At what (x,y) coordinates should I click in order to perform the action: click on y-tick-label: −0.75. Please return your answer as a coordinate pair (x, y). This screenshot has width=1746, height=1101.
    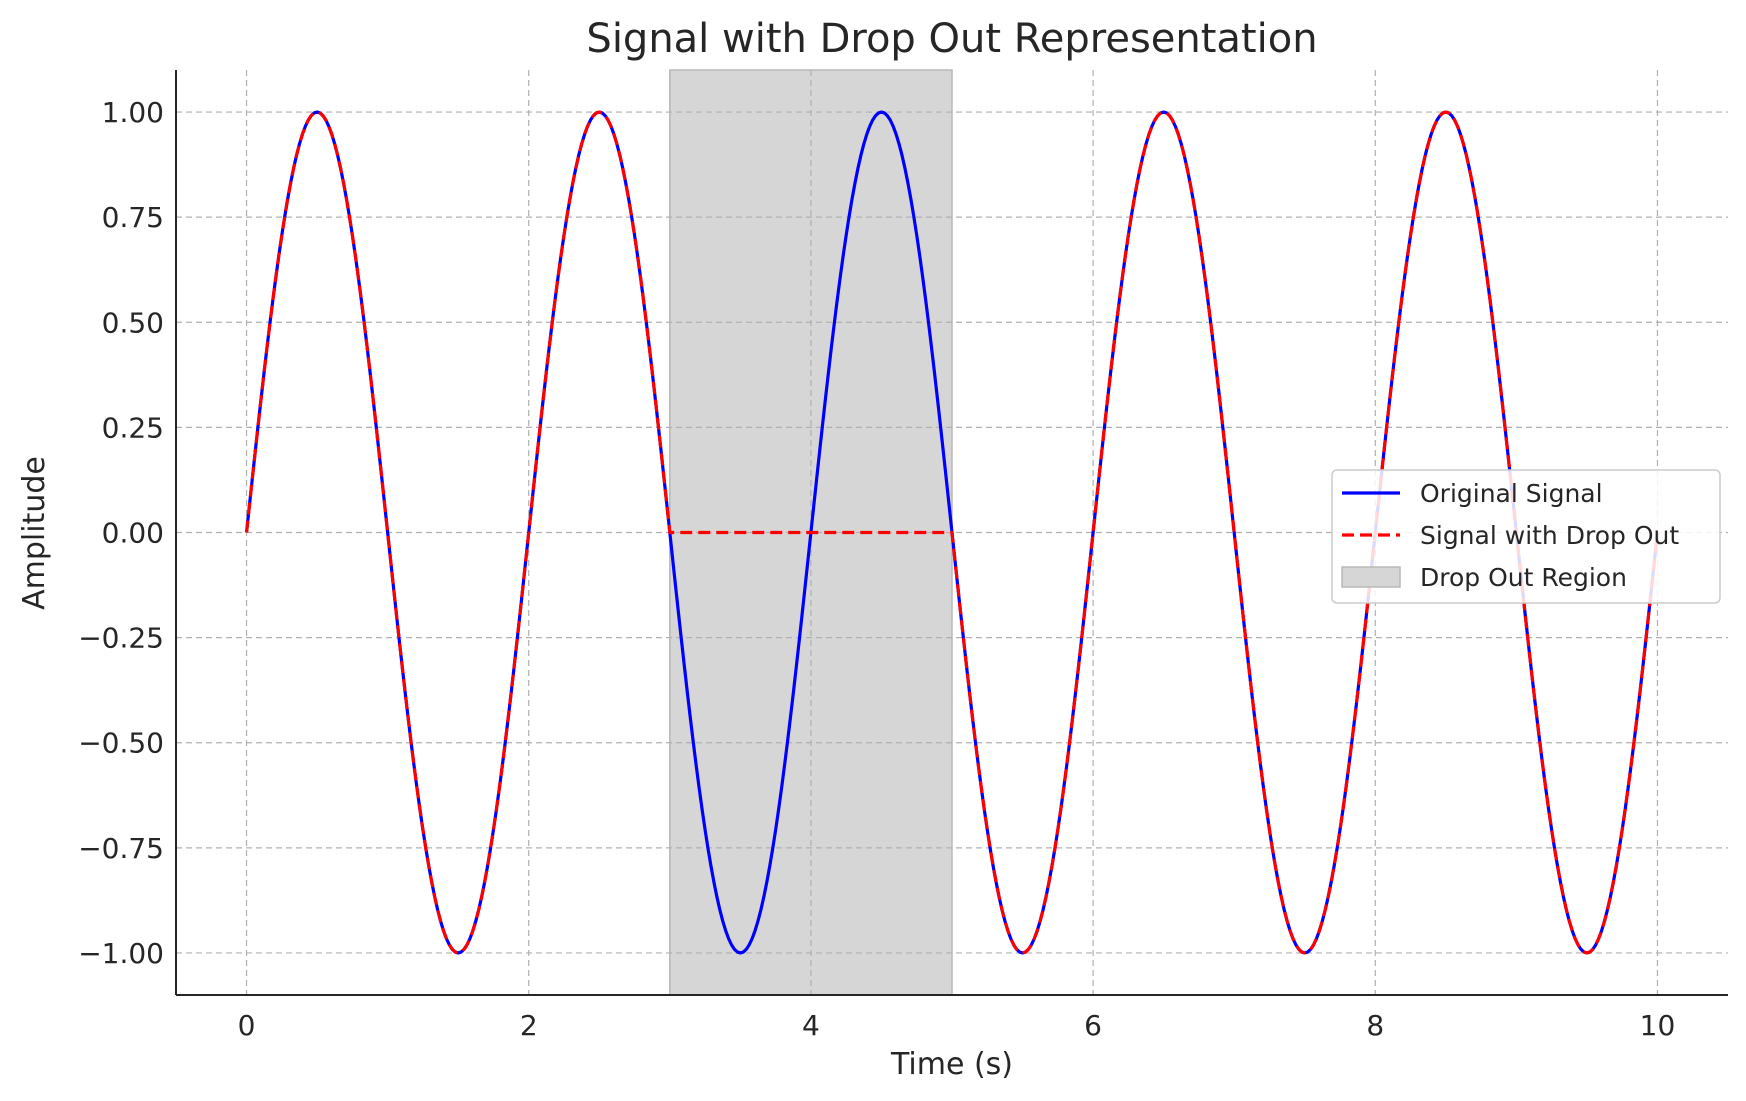
    Looking at the image, I should click on (121, 848).